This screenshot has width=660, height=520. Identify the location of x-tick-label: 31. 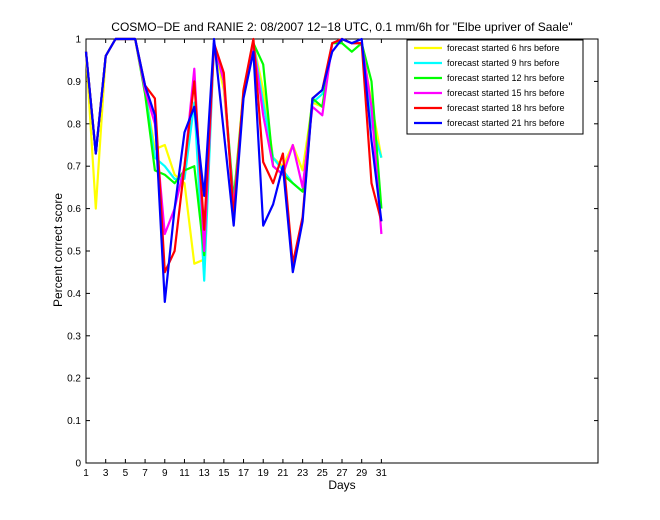
(382, 473).